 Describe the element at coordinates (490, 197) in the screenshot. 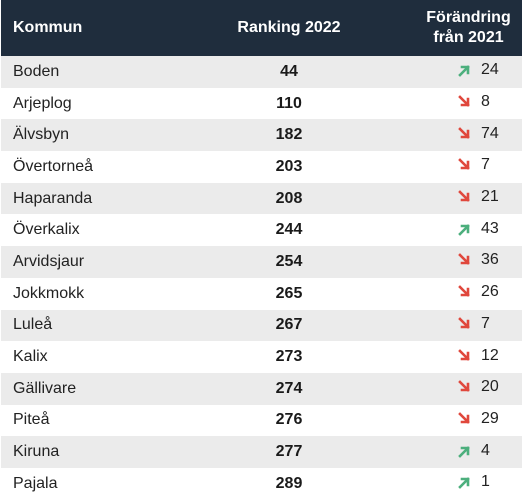

I see `change-value: 21` at that location.